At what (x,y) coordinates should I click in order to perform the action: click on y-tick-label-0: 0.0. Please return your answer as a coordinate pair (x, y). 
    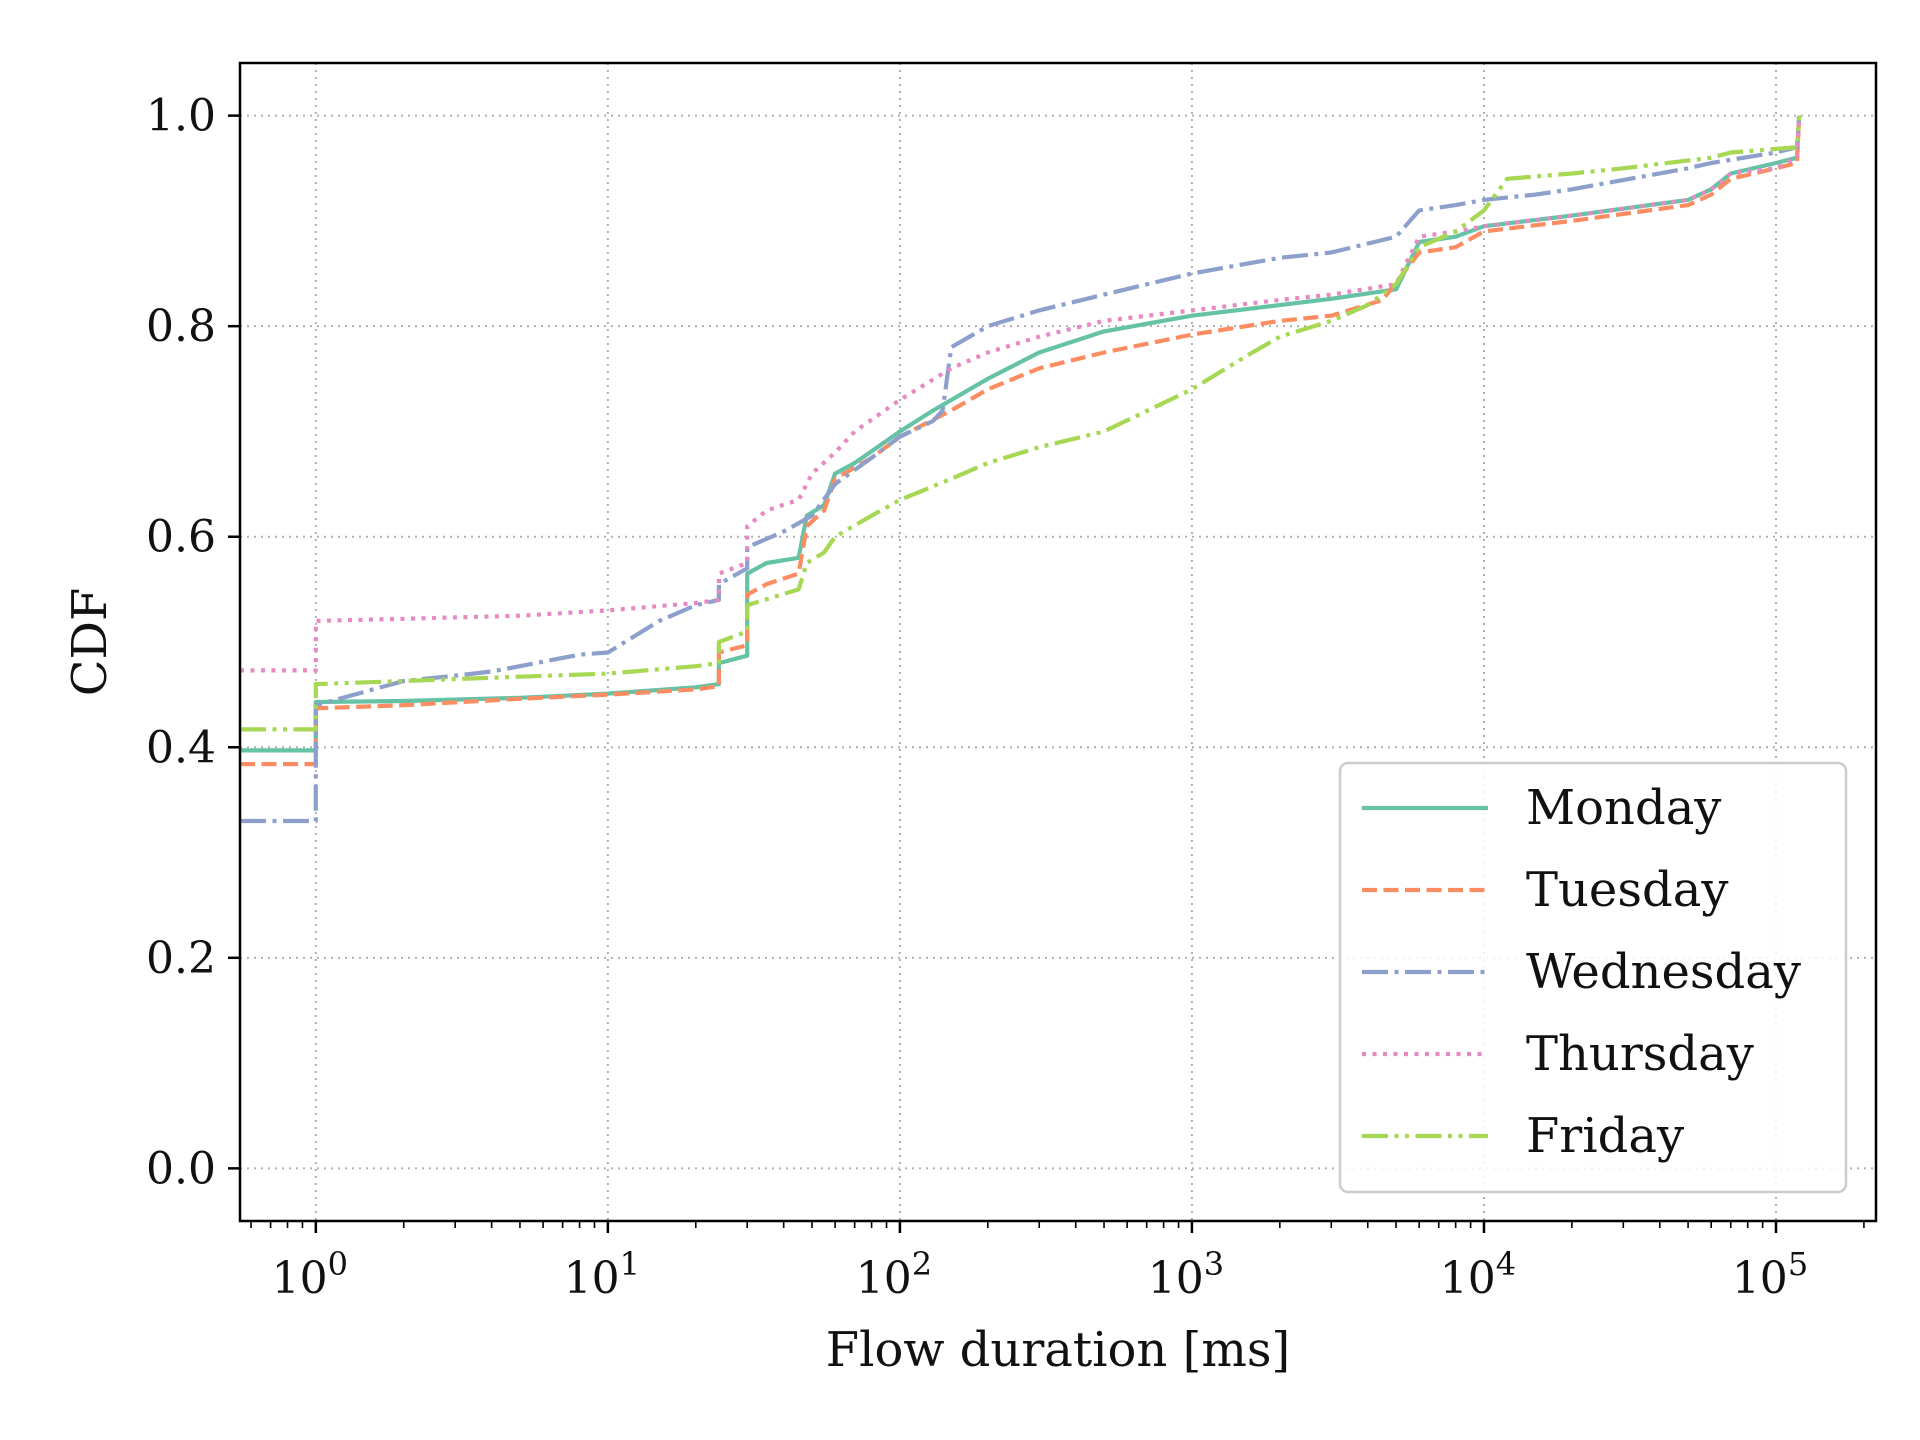
    Looking at the image, I should click on (181, 1168).